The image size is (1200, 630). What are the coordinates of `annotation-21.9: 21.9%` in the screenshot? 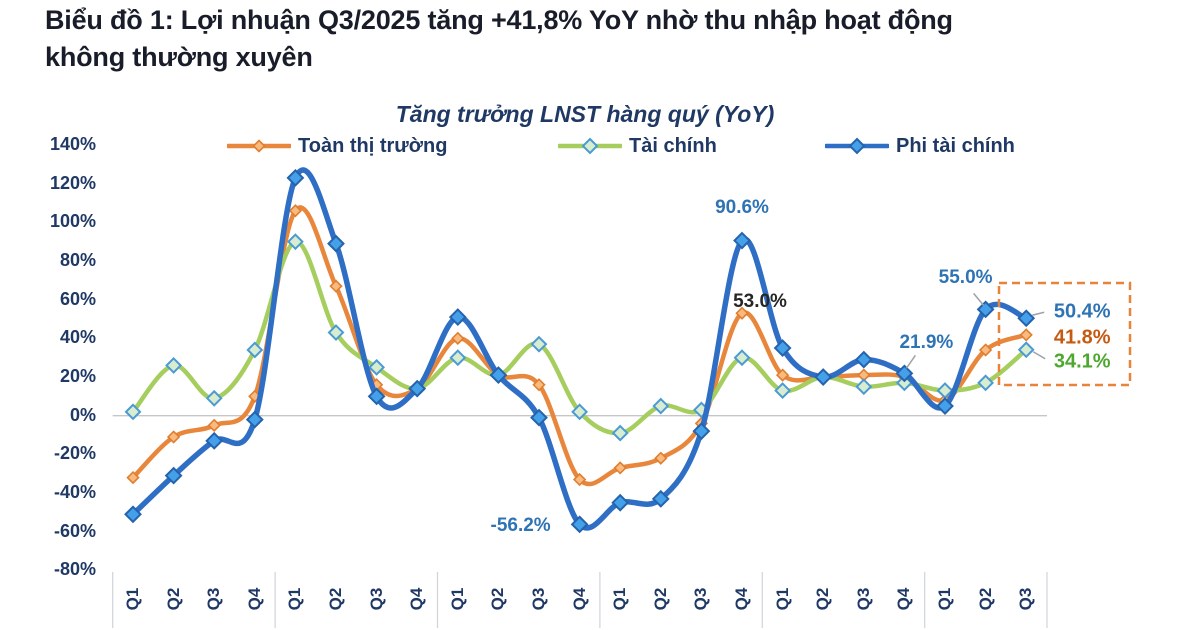 It's located at (926, 343).